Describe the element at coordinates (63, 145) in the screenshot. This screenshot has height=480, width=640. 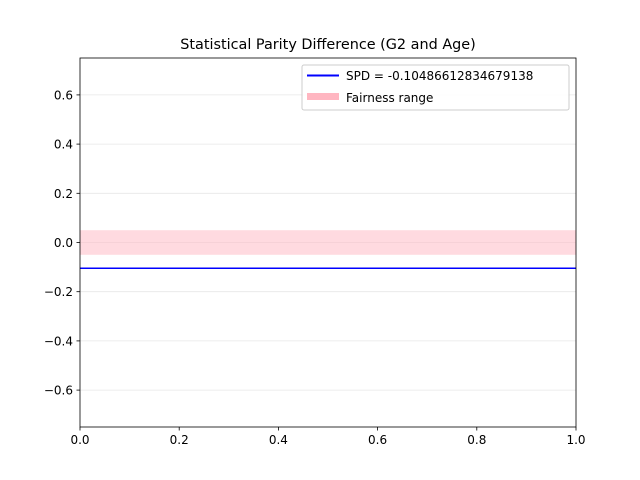
I see `y-tick-label-5: 0.4` at that location.